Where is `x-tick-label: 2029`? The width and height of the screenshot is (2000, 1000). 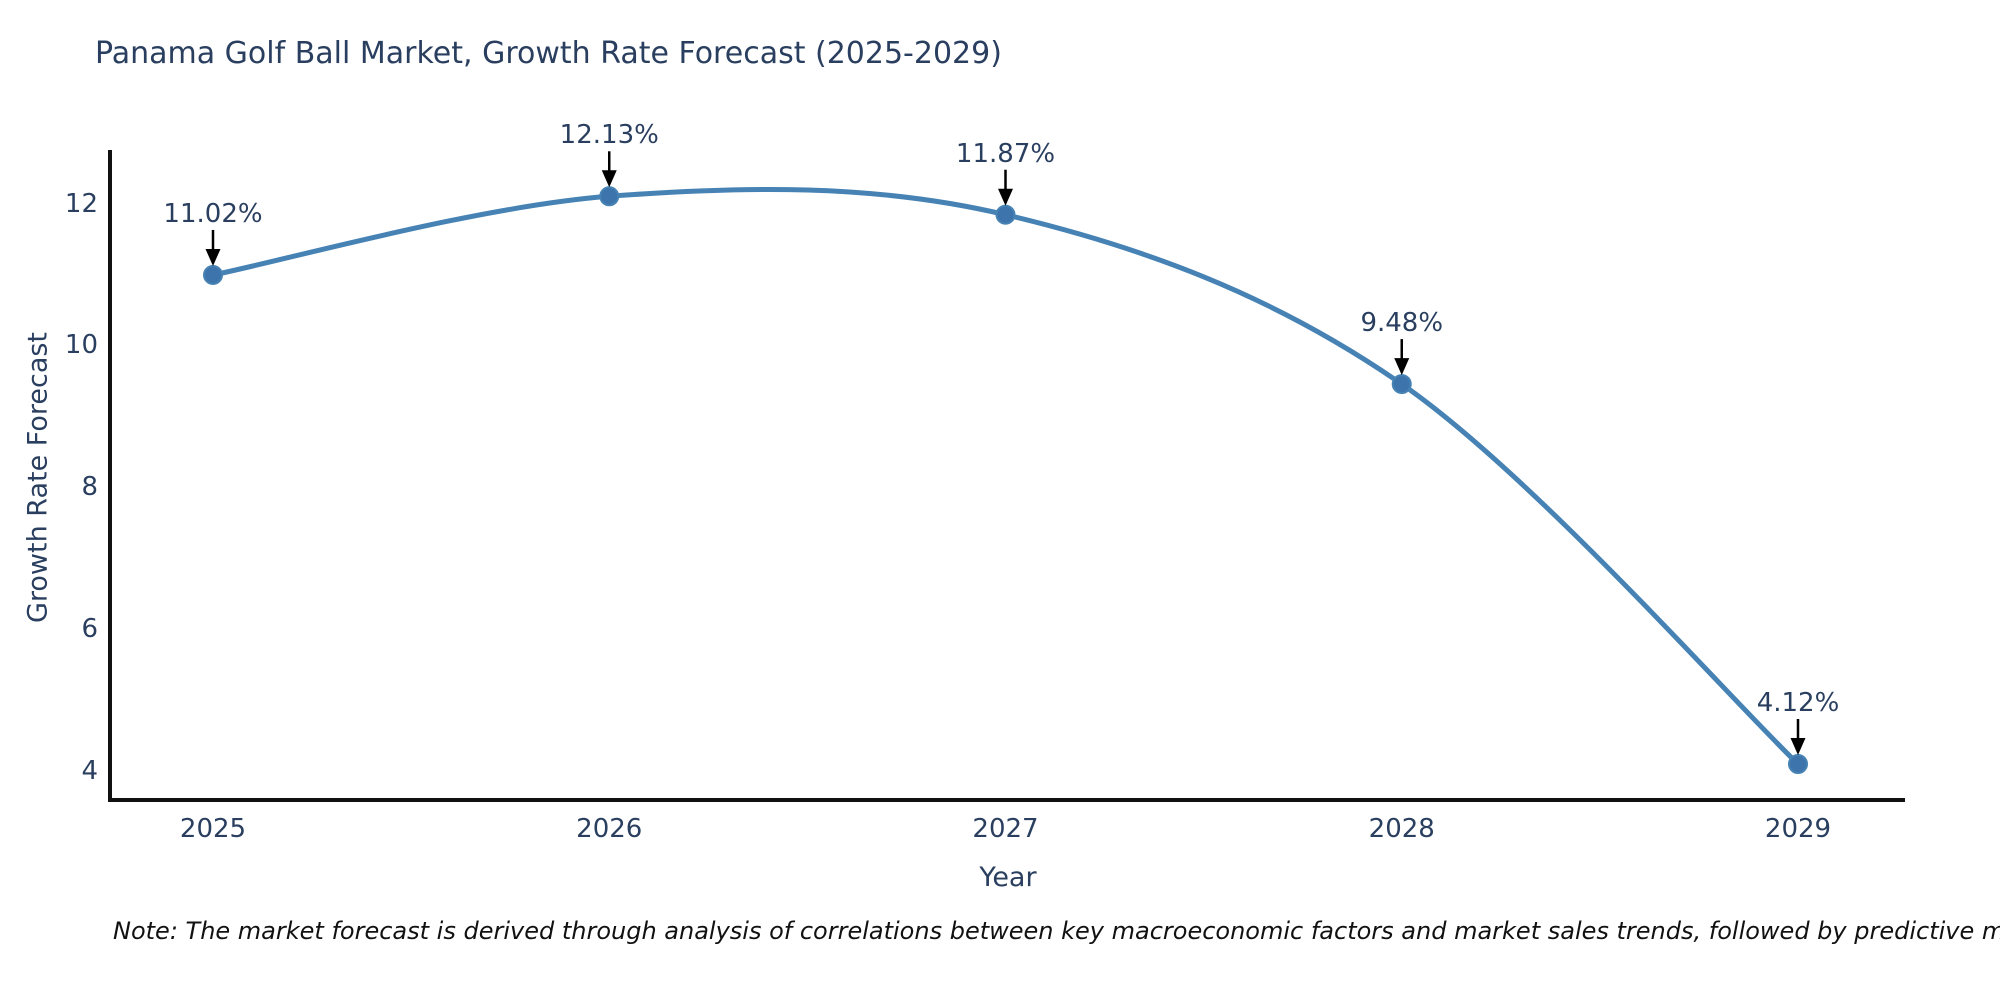 x-tick-label: 2029 is located at coordinates (1798, 829).